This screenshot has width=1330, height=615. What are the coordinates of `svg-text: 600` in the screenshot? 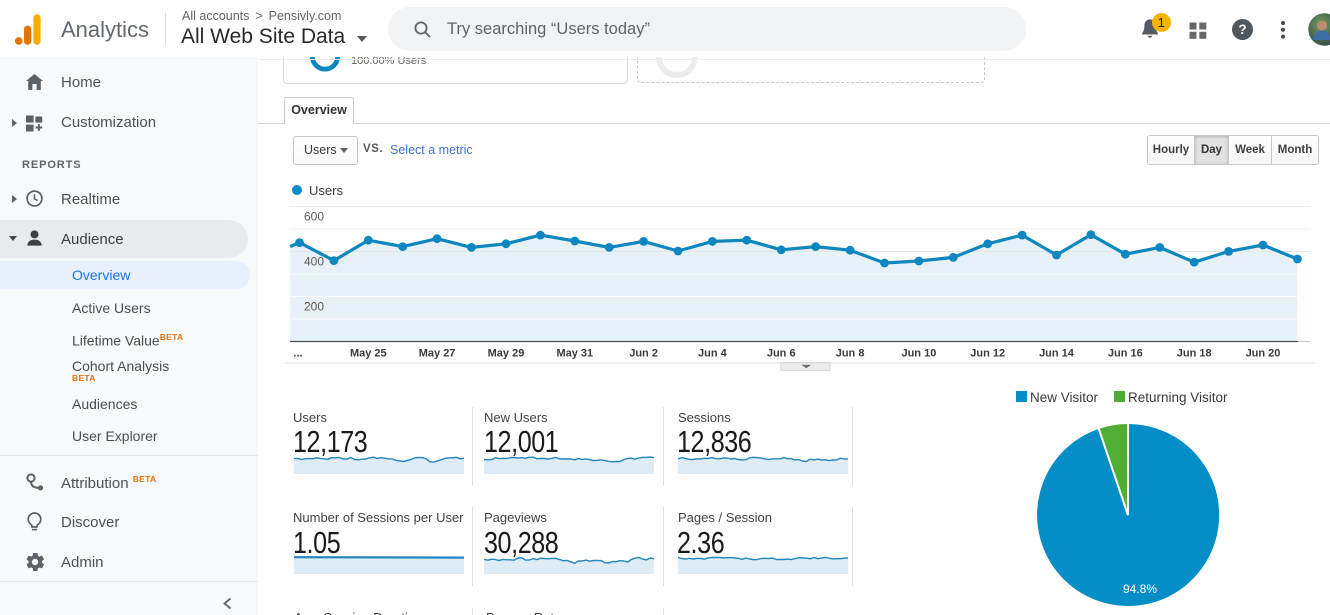 It's located at (314, 217).